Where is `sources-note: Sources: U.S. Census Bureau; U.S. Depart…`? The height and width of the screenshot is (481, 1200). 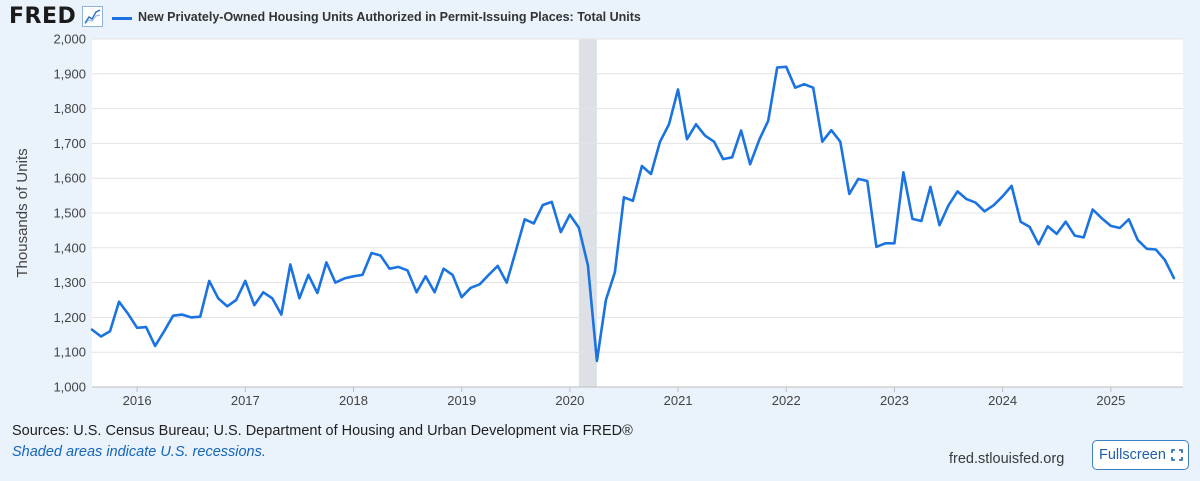
sources-note: Sources: U.S. Census Bureau; U.S. Depart… is located at coordinates (322, 431).